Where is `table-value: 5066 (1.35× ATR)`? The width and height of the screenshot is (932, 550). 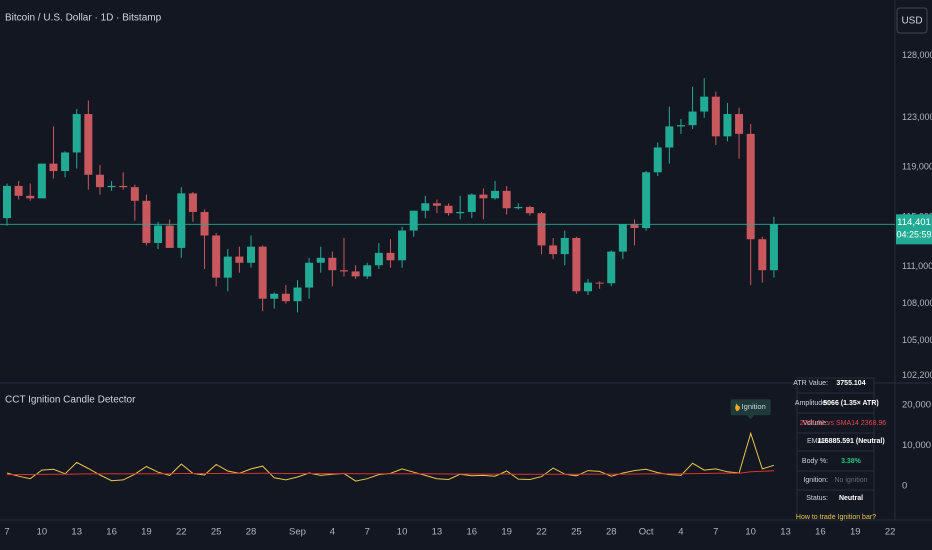 table-value: 5066 (1.35× ATR) is located at coordinates (850, 403).